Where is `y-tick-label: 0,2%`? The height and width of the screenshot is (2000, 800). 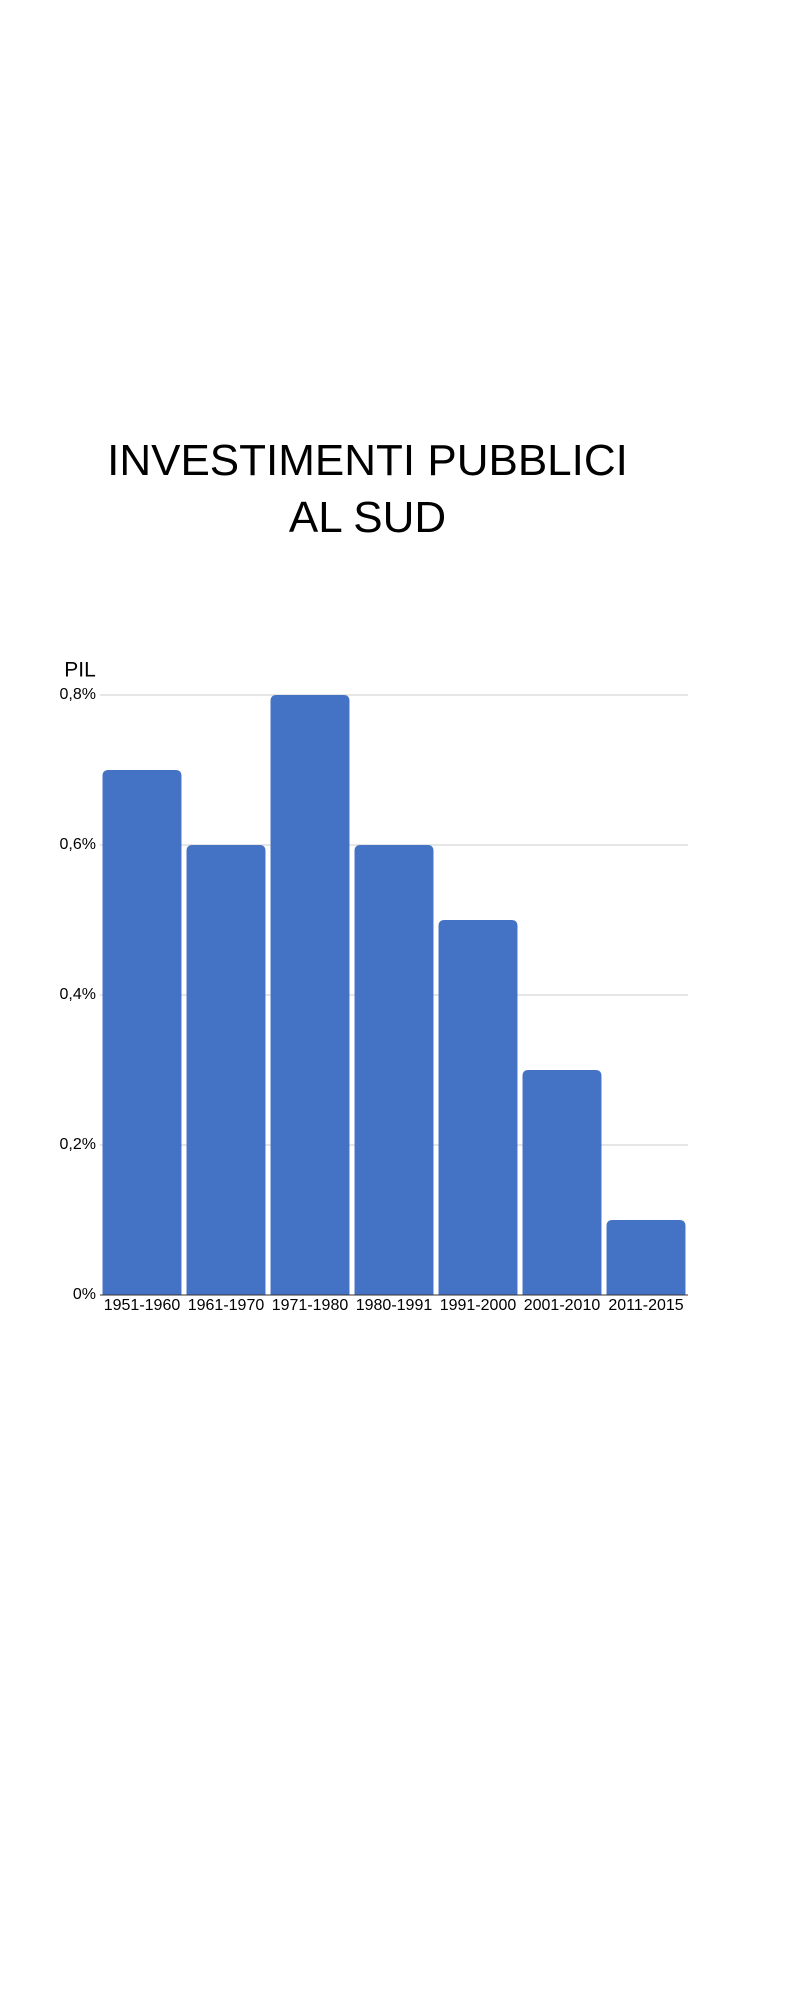 y-tick-label: 0,2% is located at coordinates (78, 1144).